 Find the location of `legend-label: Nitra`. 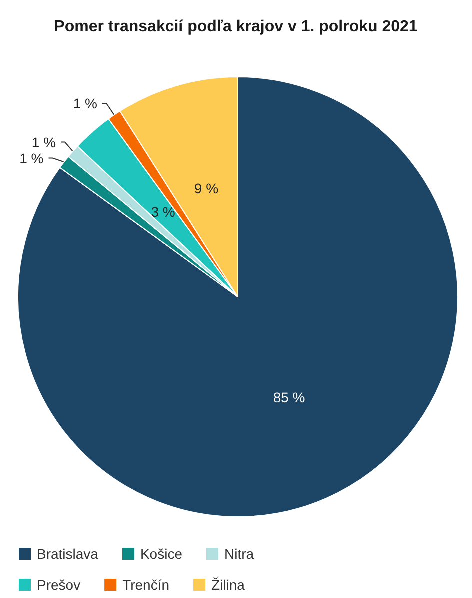

legend-label: Nitra is located at coordinates (239, 554).